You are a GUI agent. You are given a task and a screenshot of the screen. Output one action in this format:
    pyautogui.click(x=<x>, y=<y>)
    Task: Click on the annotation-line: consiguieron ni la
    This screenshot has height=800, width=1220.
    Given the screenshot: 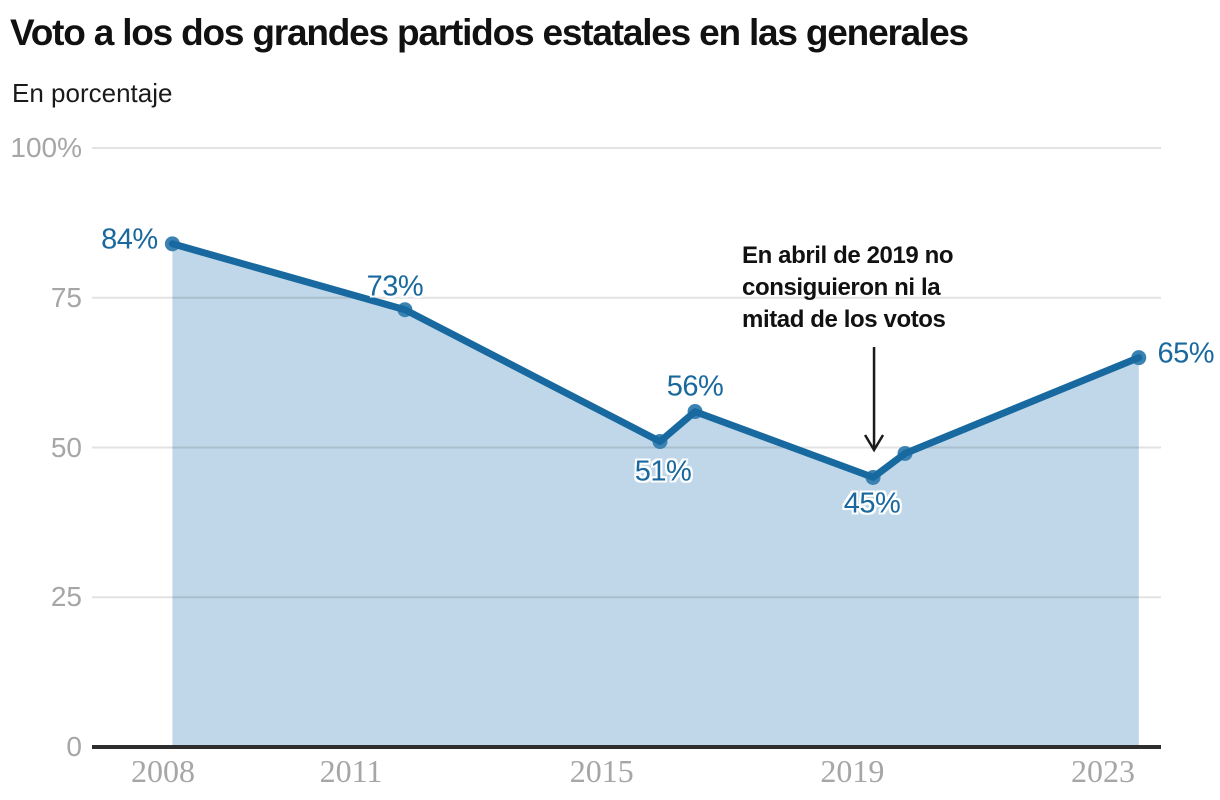 What is the action you would take?
    pyautogui.click(x=841, y=287)
    